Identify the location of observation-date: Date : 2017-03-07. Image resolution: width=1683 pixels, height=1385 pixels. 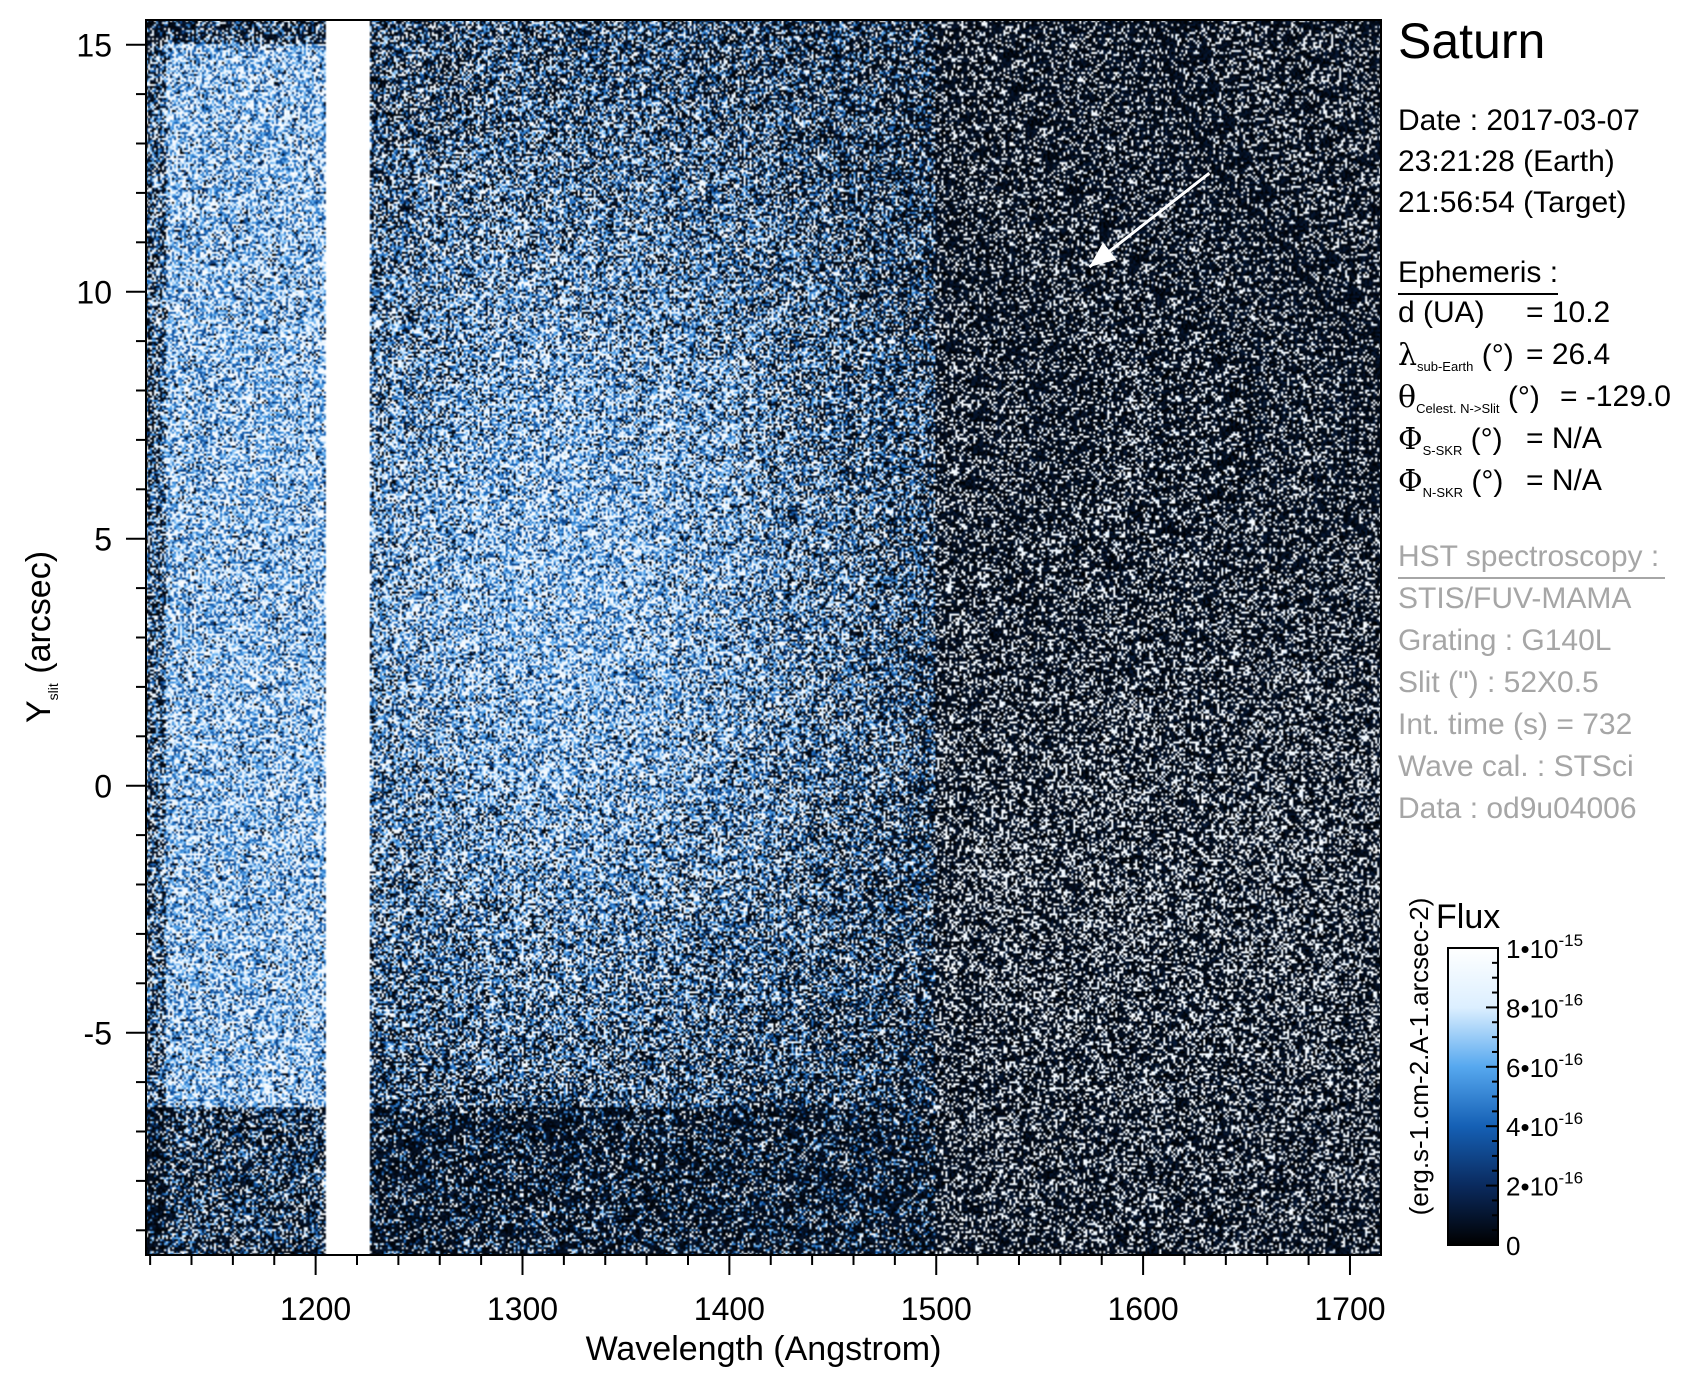
(1519, 120).